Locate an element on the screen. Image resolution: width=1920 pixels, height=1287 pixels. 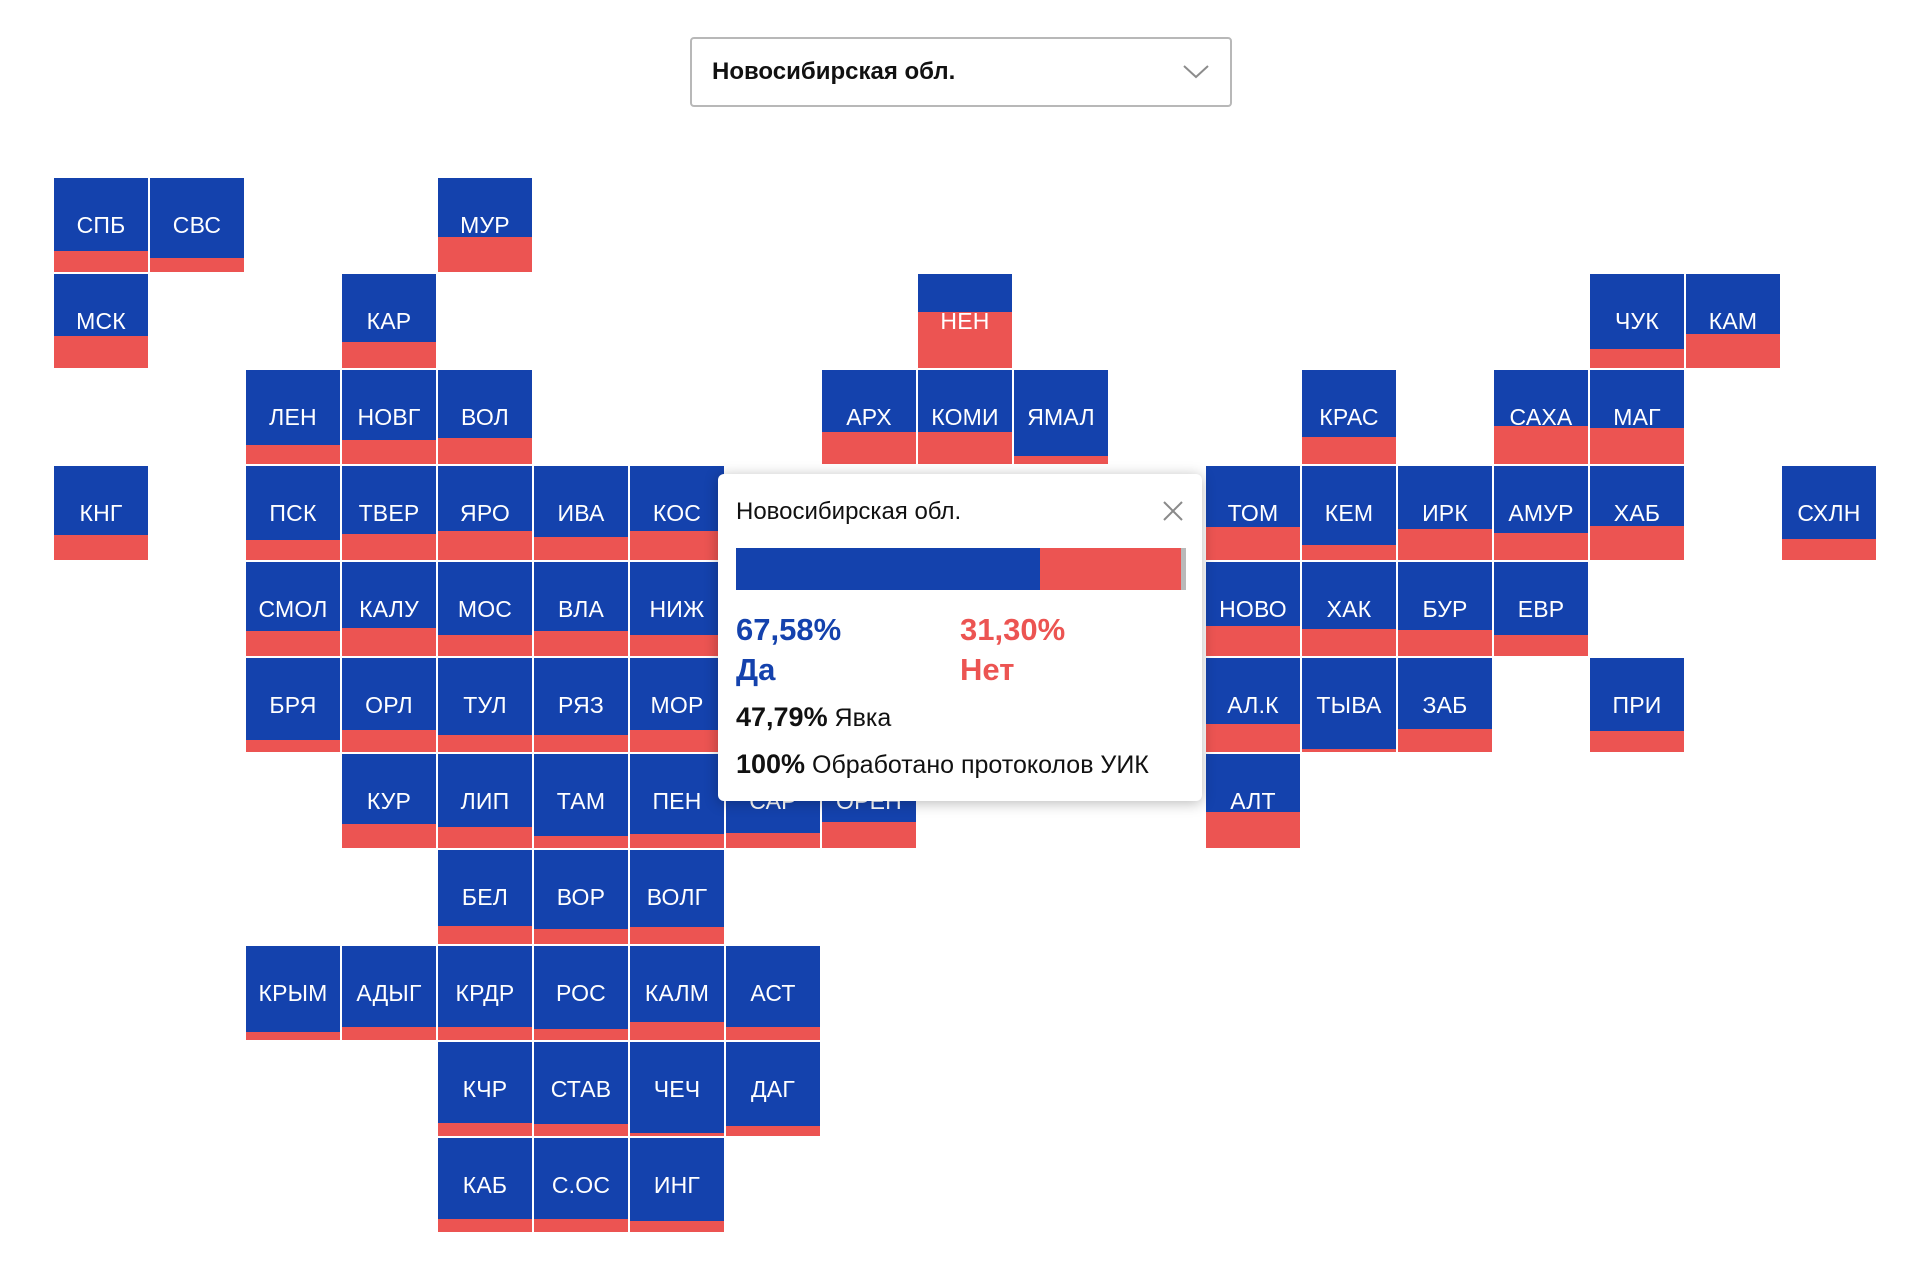
region-tile: ЛЕН is located at coordinates (293, 417).